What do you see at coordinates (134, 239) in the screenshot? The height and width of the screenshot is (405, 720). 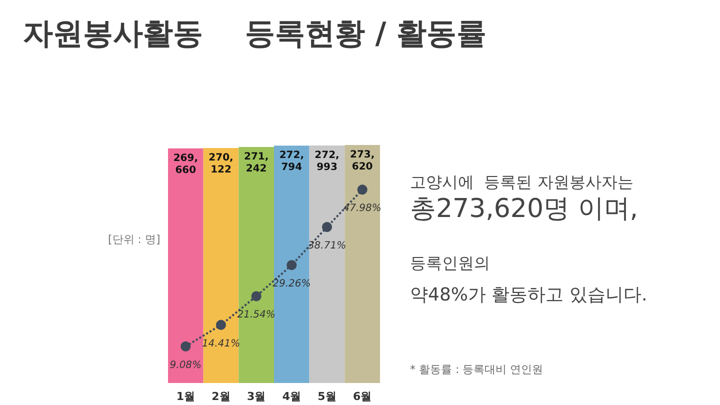 I see `text: [단위 : 명]` at bounding box center [134, 239].